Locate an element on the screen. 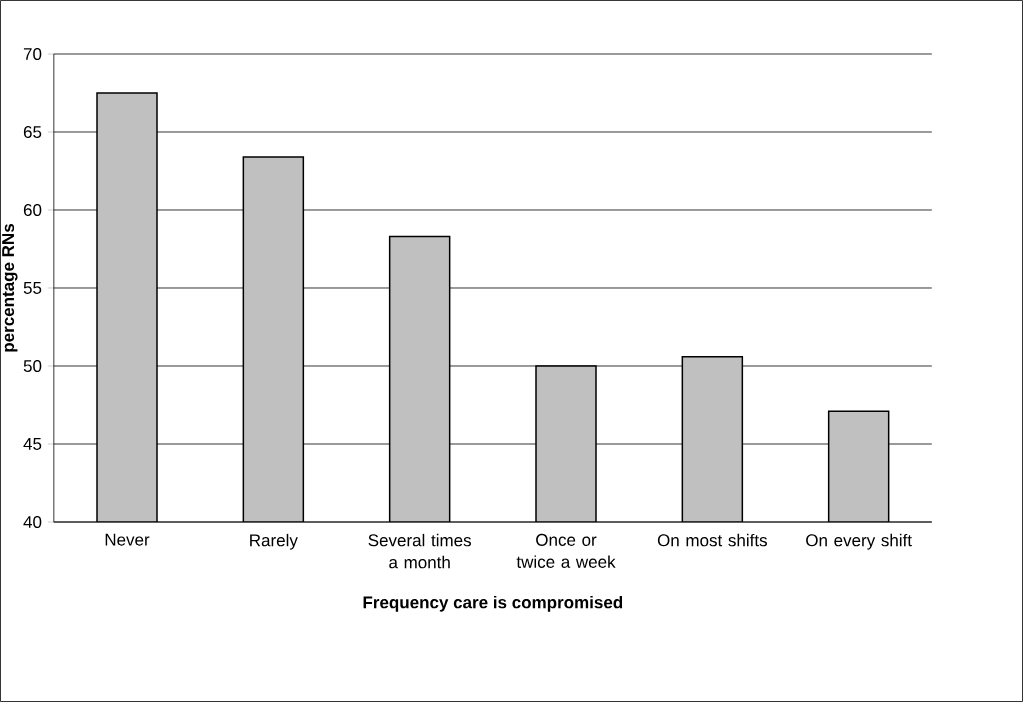 The image size is (1023, 702). y-tick-label: 50 is located at coordinates (32, 366).